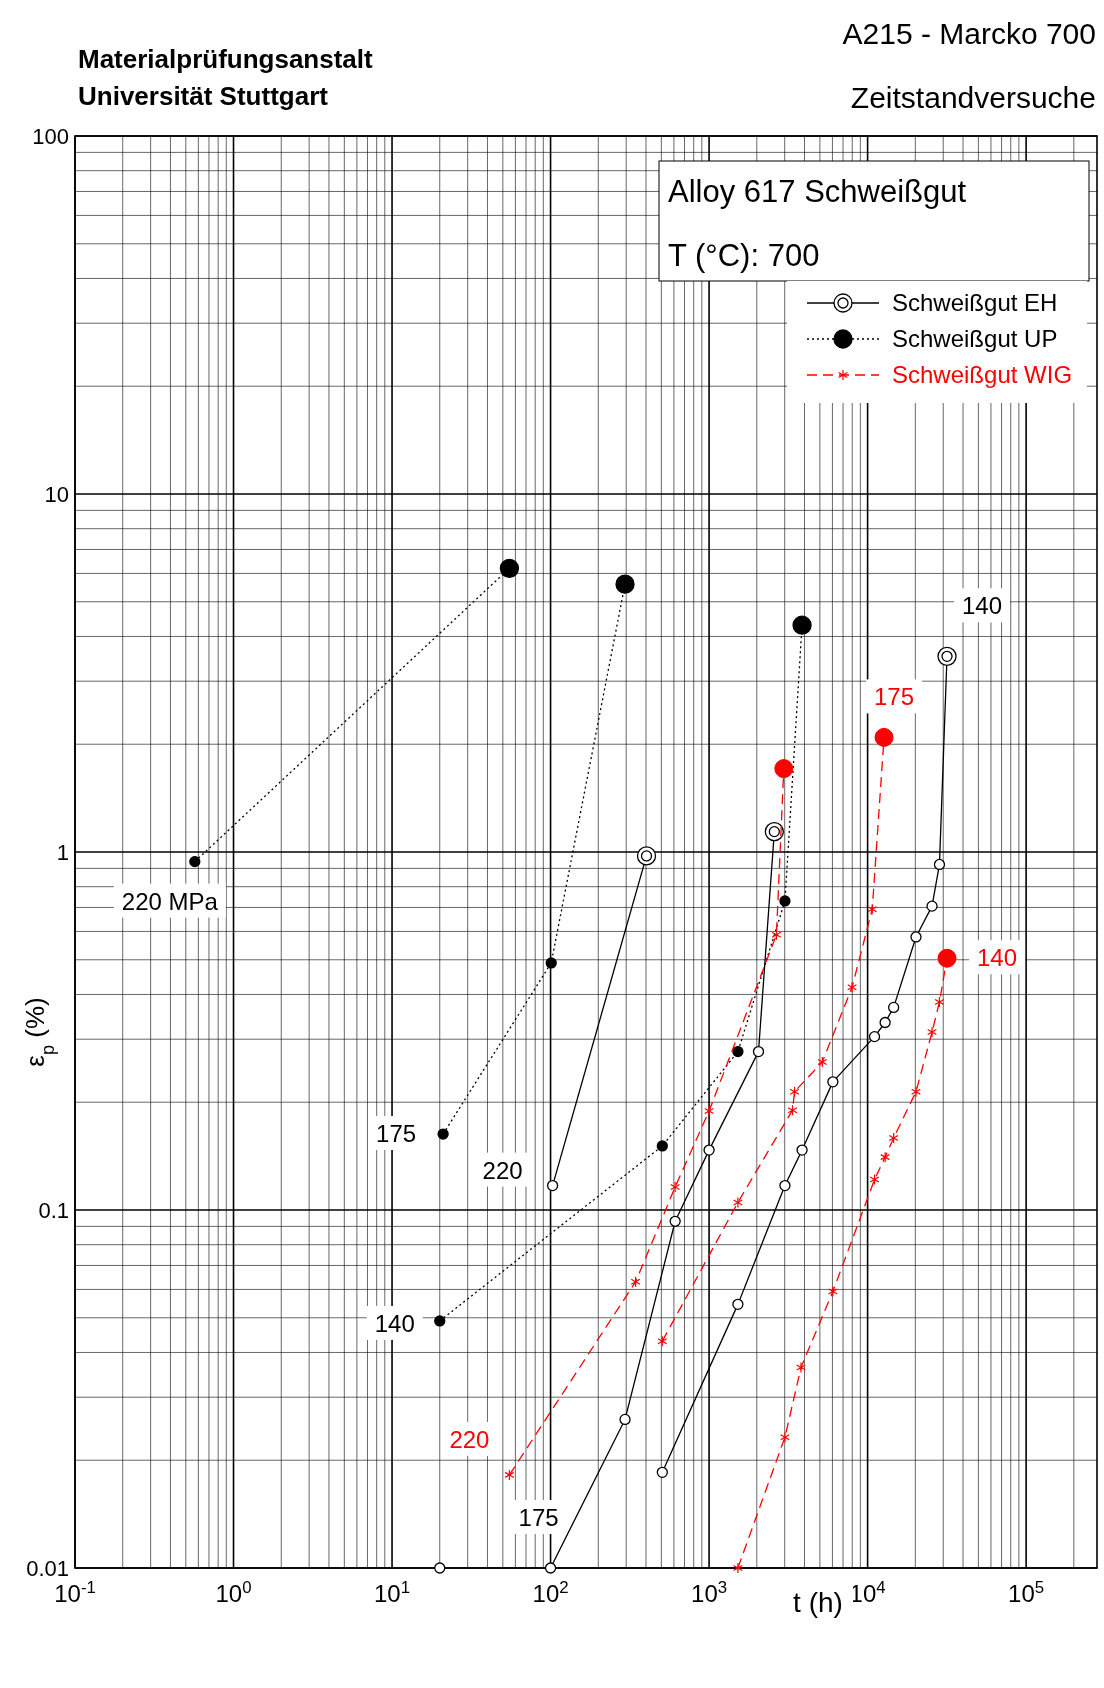 The height and width of the screenshot is (1688, 1104). Describe the element at coordinates (170, 901) in the screenshot. I see `annotation: 220 MPa` at that location.